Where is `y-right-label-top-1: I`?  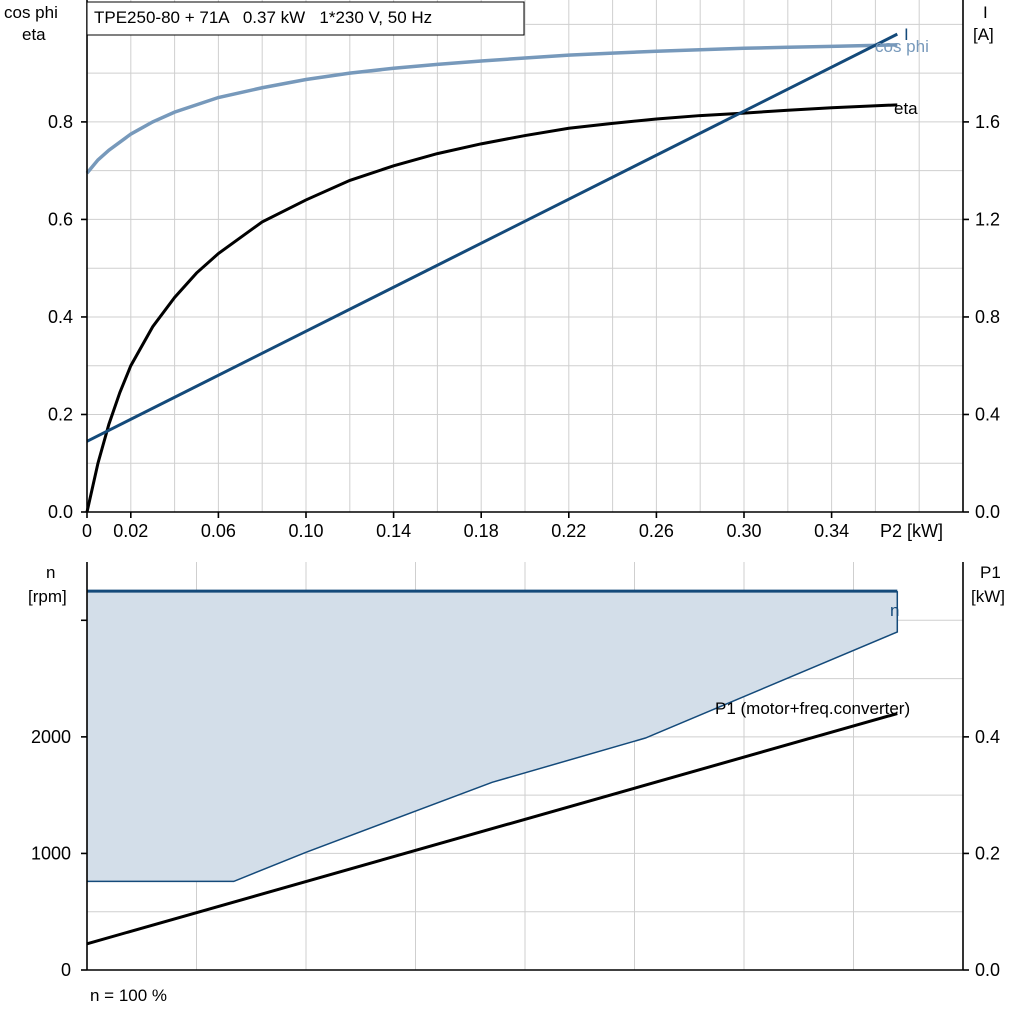
y-right-label-top-1: I is located at coordinates (985, 12).